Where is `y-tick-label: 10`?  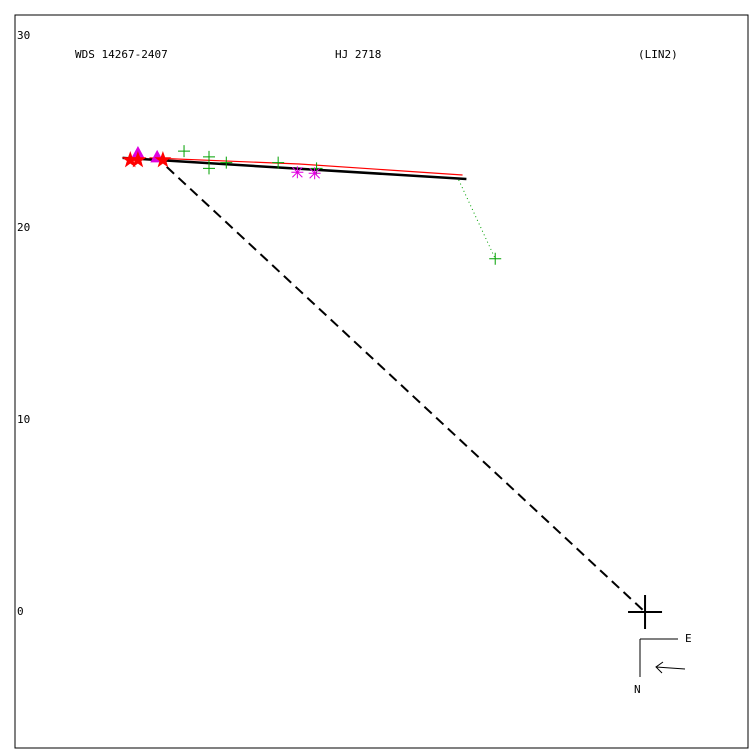 y-tick-label: 10 is located at coordinates (23, 419).